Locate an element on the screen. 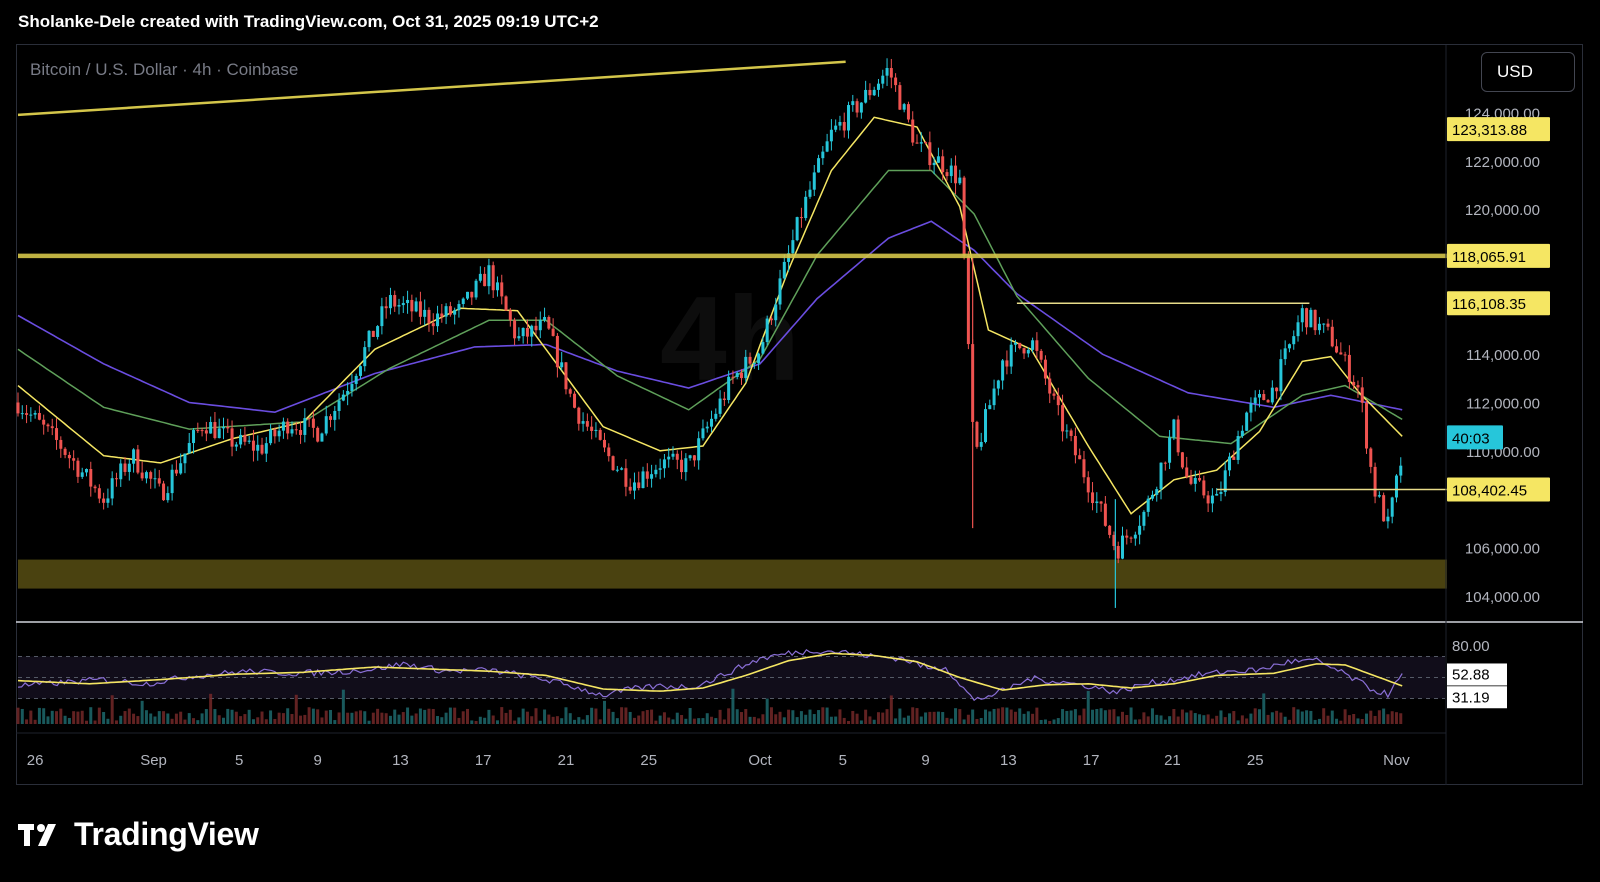  time-tick-label: 25 is located at coordinates (1255, 760).